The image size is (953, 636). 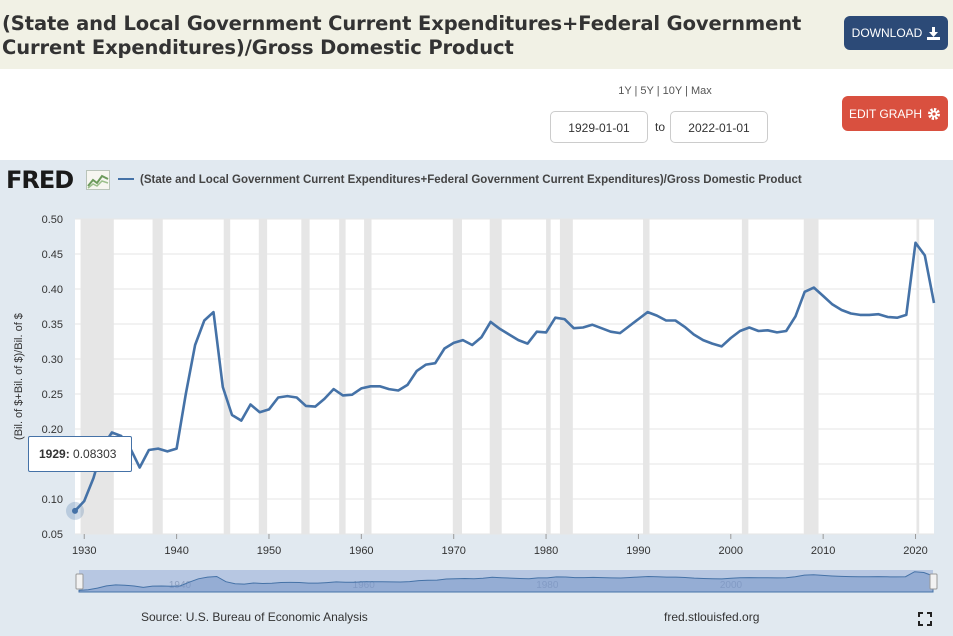 What do you see at coordinates (54, 454) in the screenshot?
I see `tooltip-year: 1929:` at bounding box center [54, 454].